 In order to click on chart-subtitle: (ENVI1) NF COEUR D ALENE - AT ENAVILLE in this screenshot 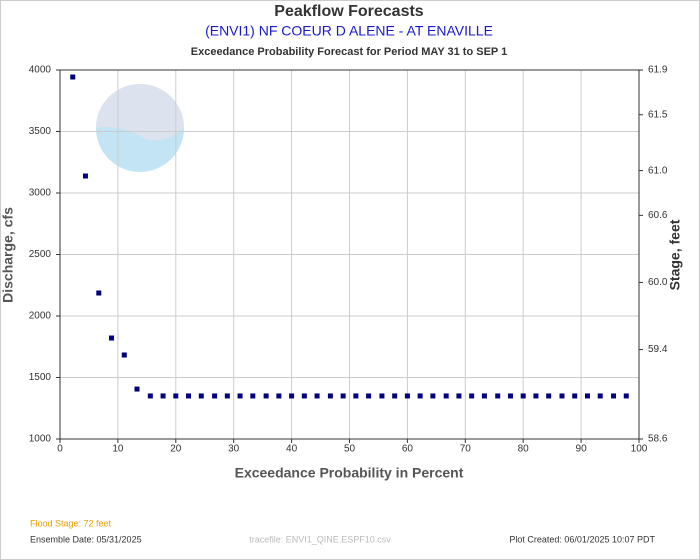, I will do `click(349, 31)`.